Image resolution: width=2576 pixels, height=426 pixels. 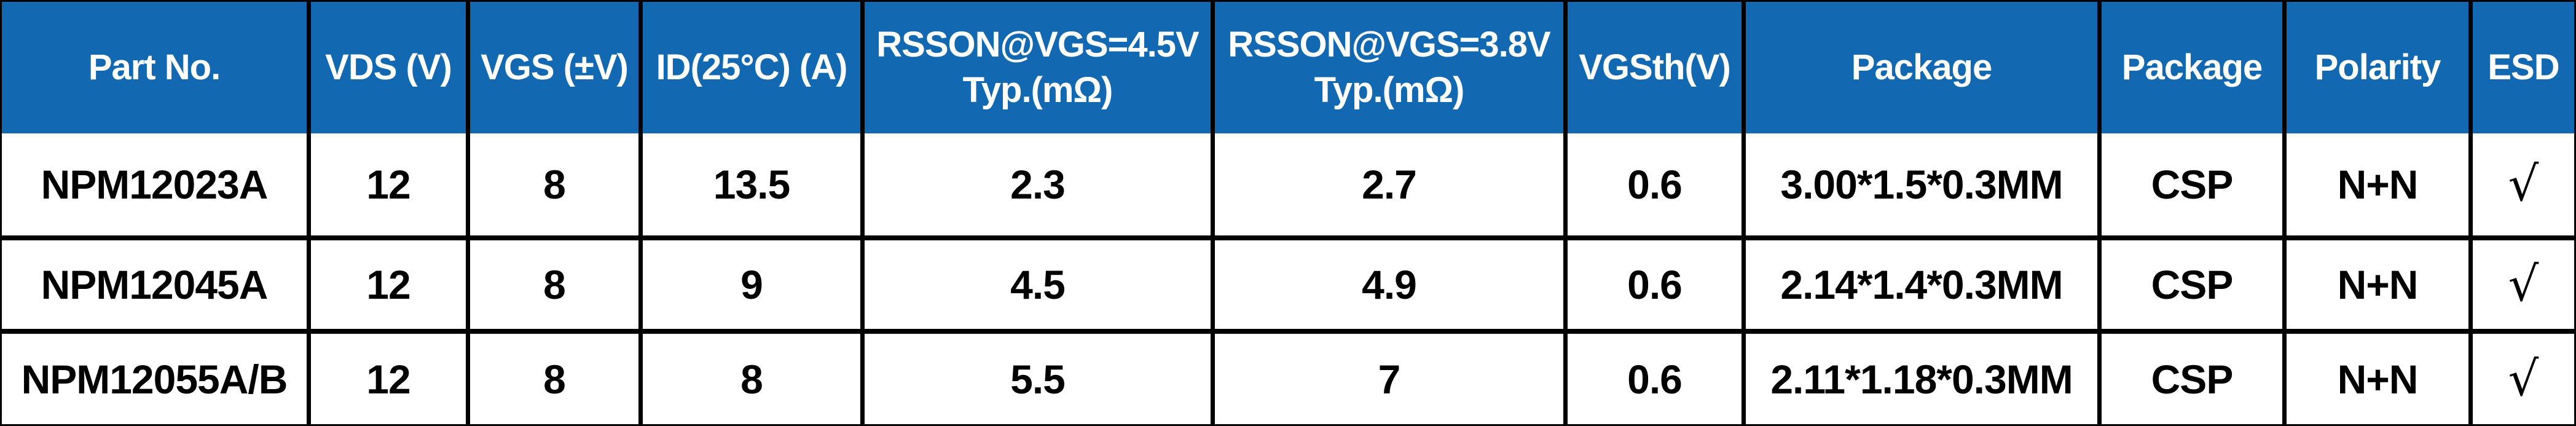 What do you see at coordinates (2523, 67) in the screenshot?
I see `column-header-esd: ESD` at bounding box center [2523, 67].